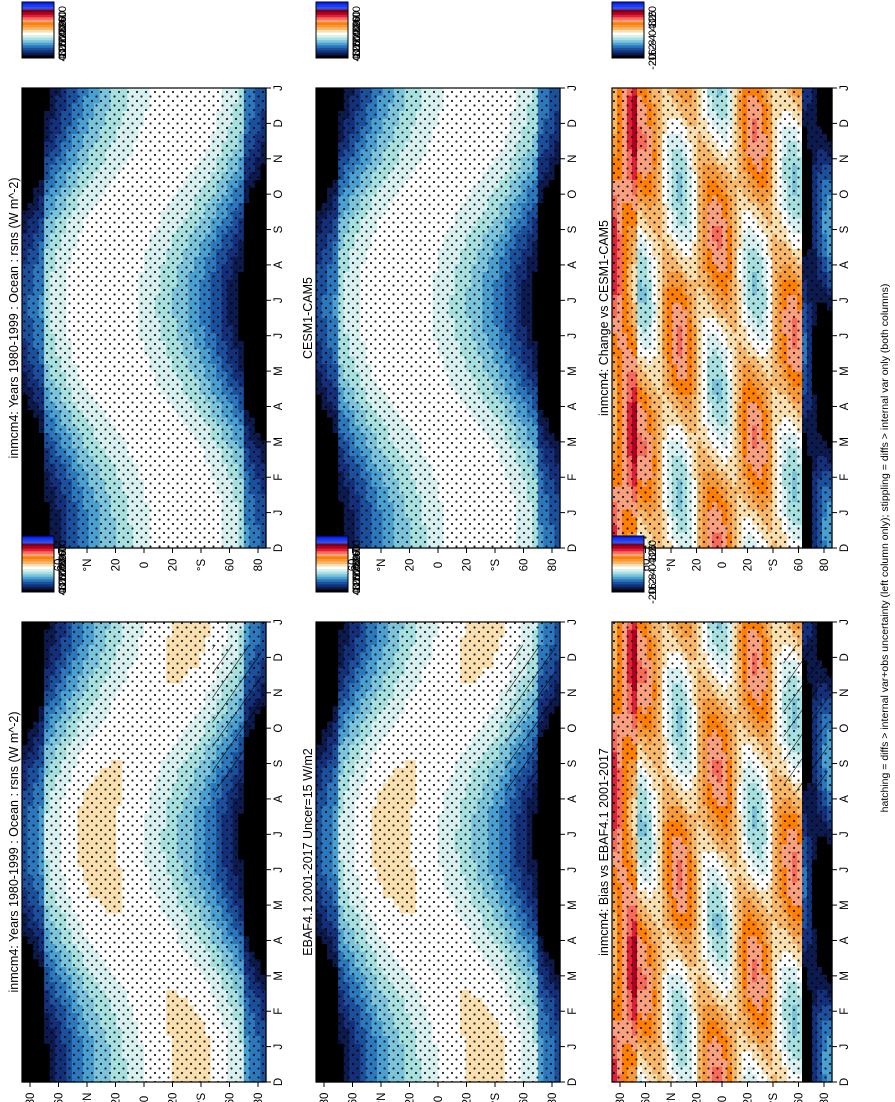  I want to click on month-tick-label: F, so click(279, 477).